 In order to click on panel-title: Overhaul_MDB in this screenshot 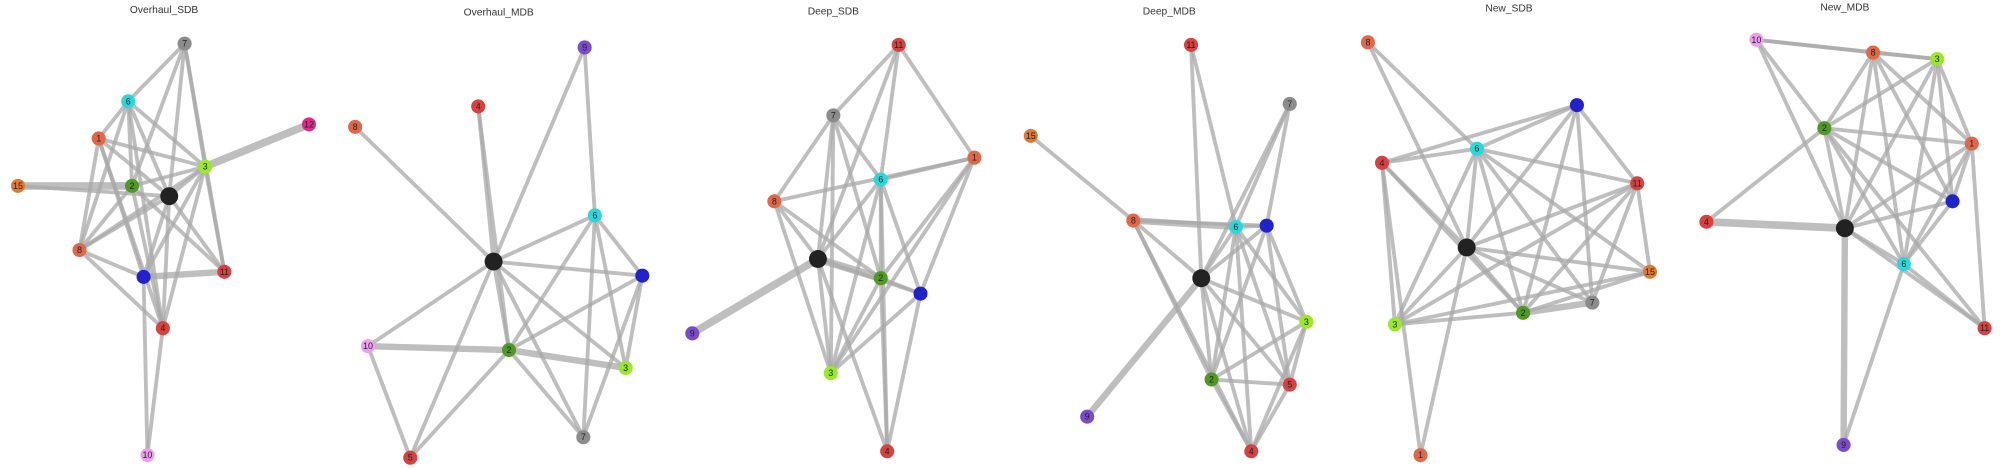, I will do `click(499, 13)`.